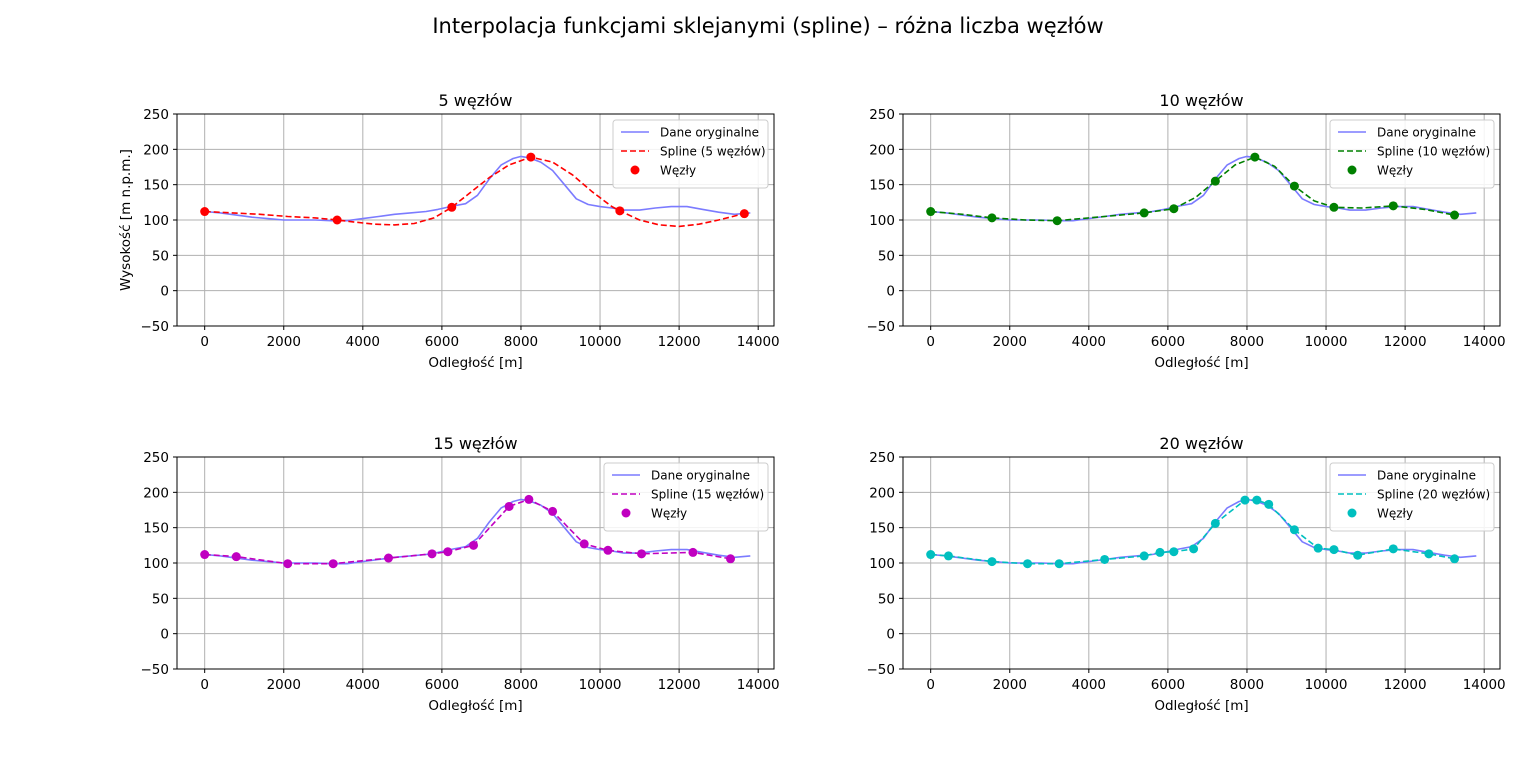 The width and height of the screenshot is (1536, 762). What do you see at coordinates (709, 133) in the screenshot?
I see `legend-label: Dane oryginalne` at bounding box center [709, 133].